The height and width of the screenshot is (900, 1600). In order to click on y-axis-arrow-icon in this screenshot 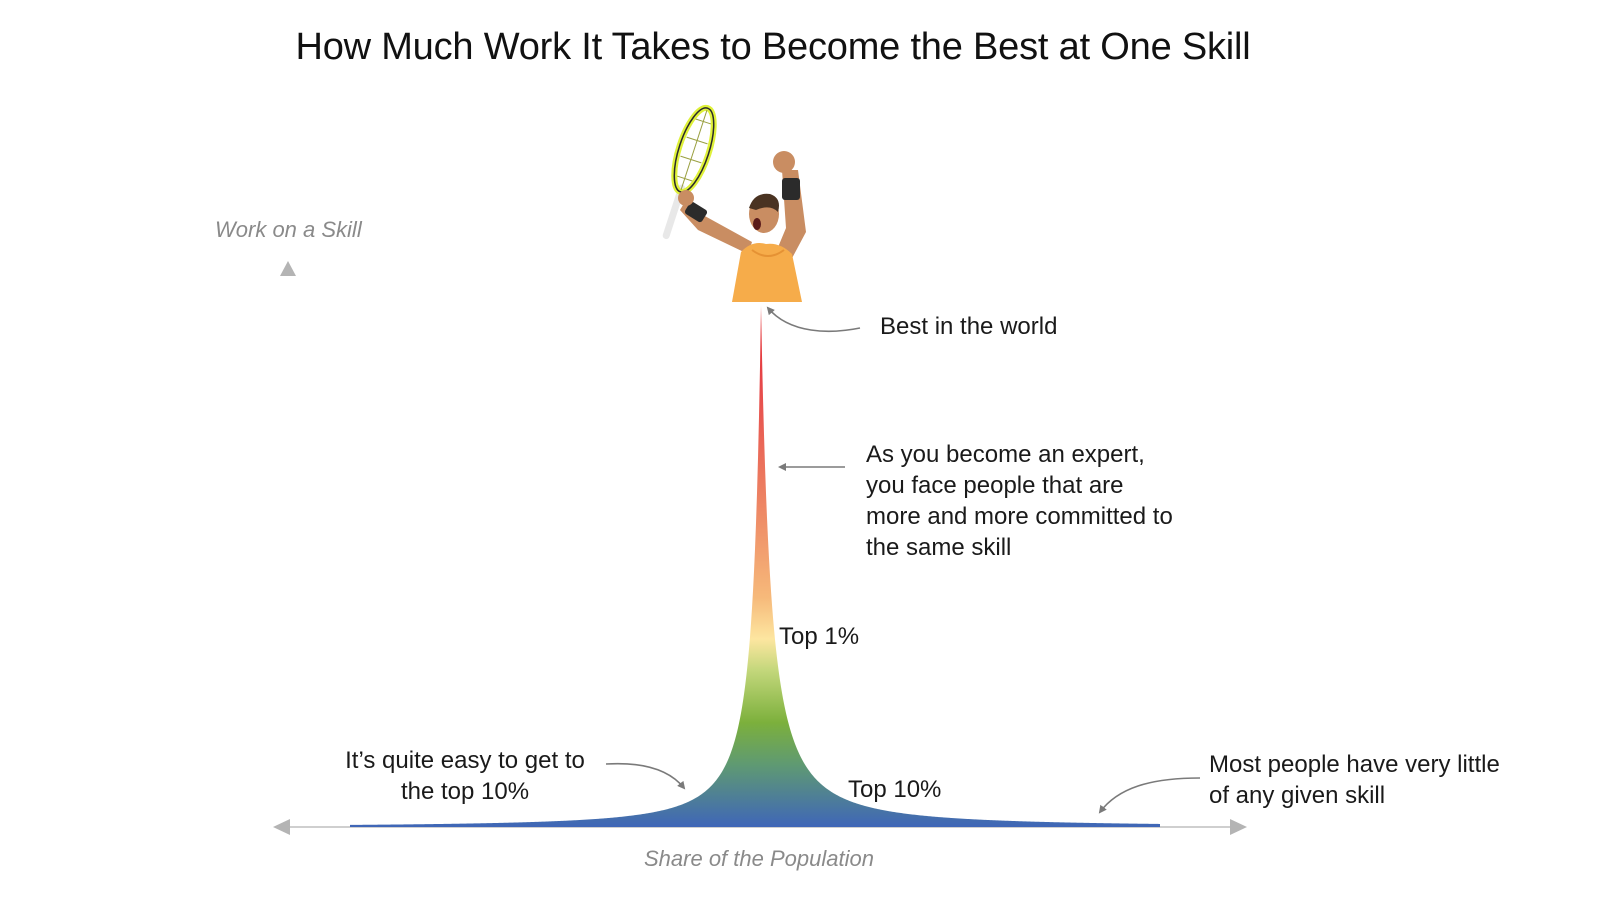, I will do `click(288, 268)`.